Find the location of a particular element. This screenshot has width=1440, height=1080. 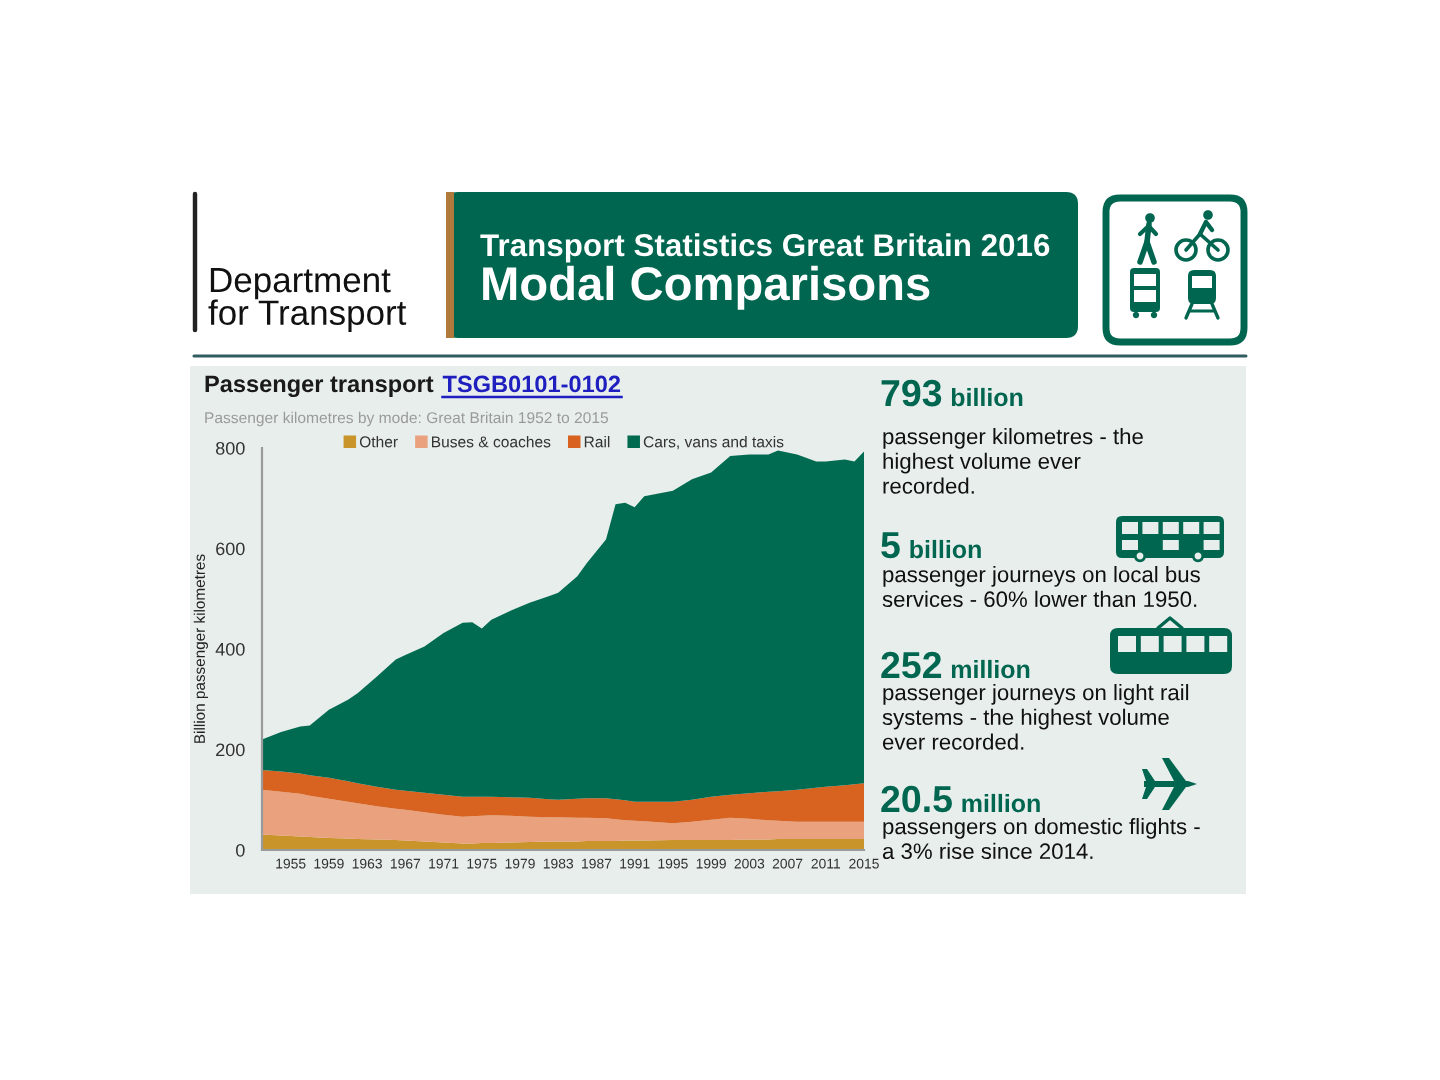

text: Transport Statistics Great Britain 2016 is located at coordinates (765, 248).